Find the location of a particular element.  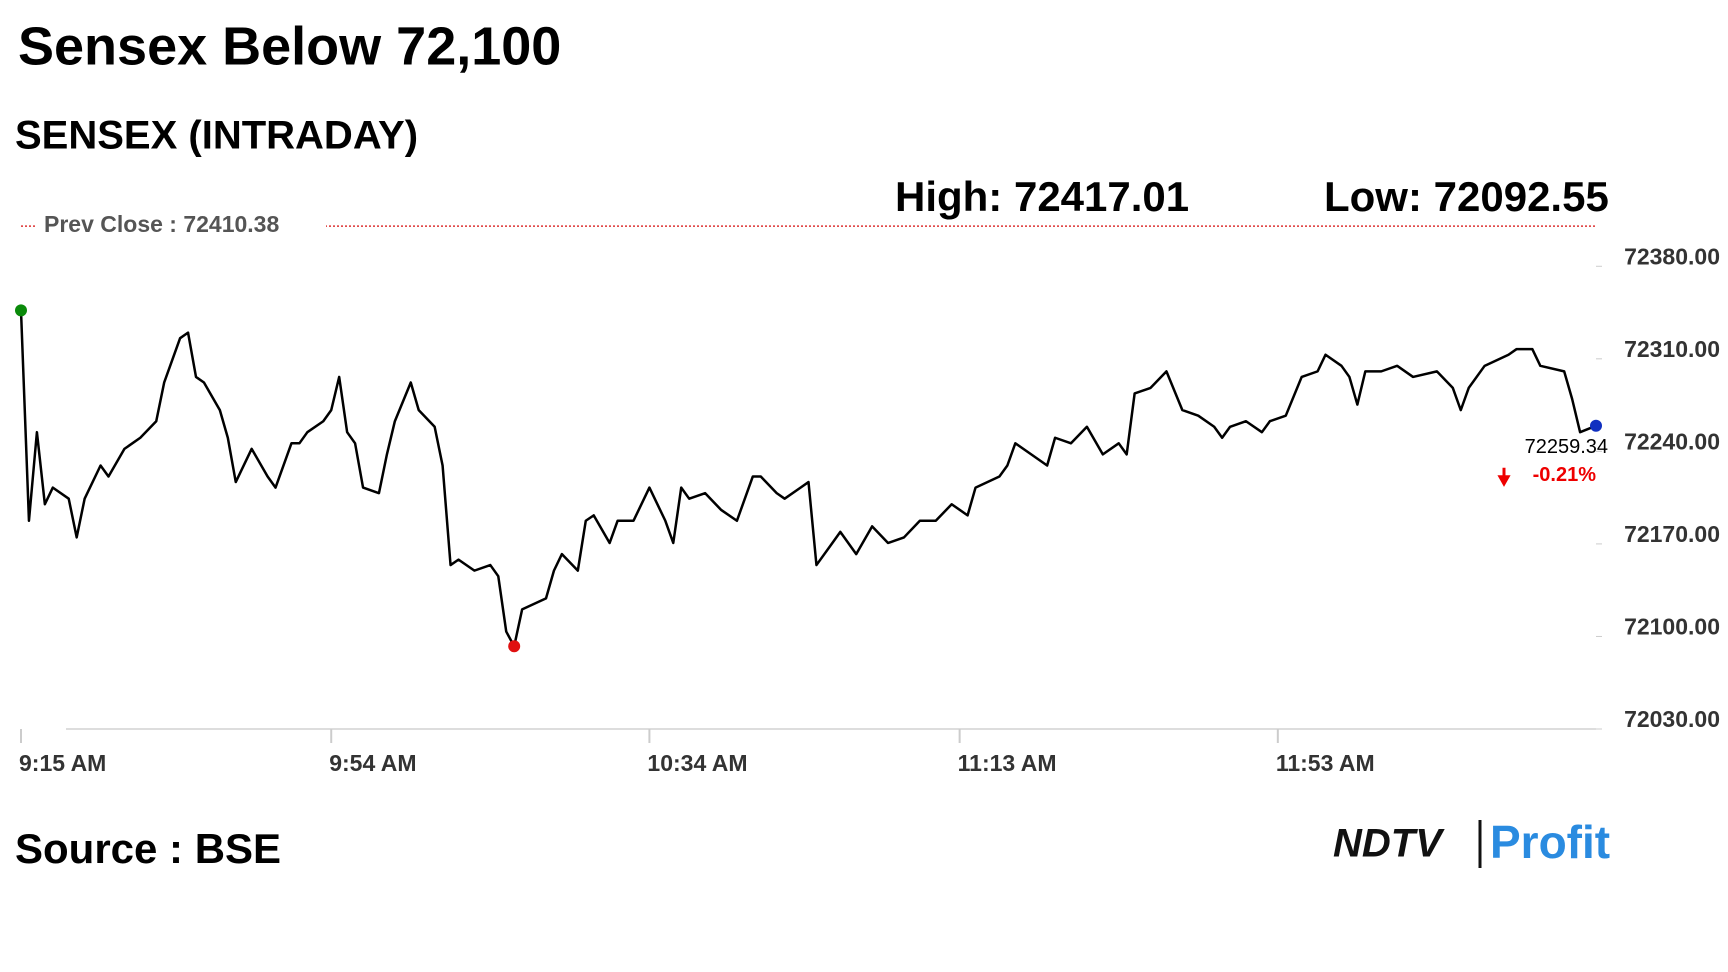

last-value-label: 72259.34 is located at coordinates (1566, 447).